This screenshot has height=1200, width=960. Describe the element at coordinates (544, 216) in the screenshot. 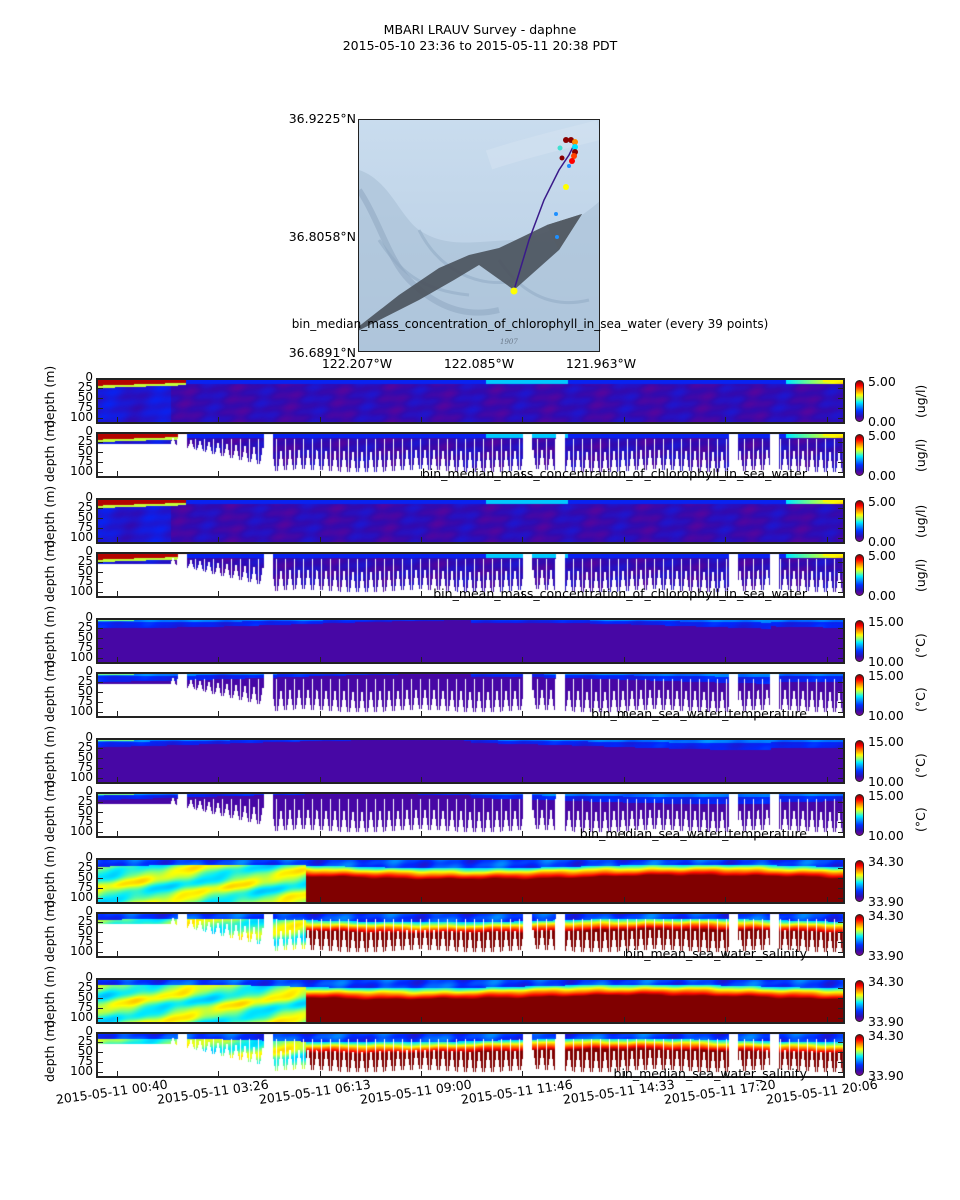

I see `vehicle-track` at that location.